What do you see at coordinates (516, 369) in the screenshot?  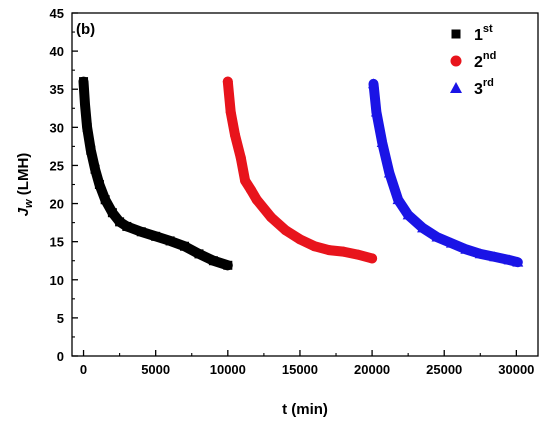 I see `x-tick-label: 30000` at bounding box center [516, 369].